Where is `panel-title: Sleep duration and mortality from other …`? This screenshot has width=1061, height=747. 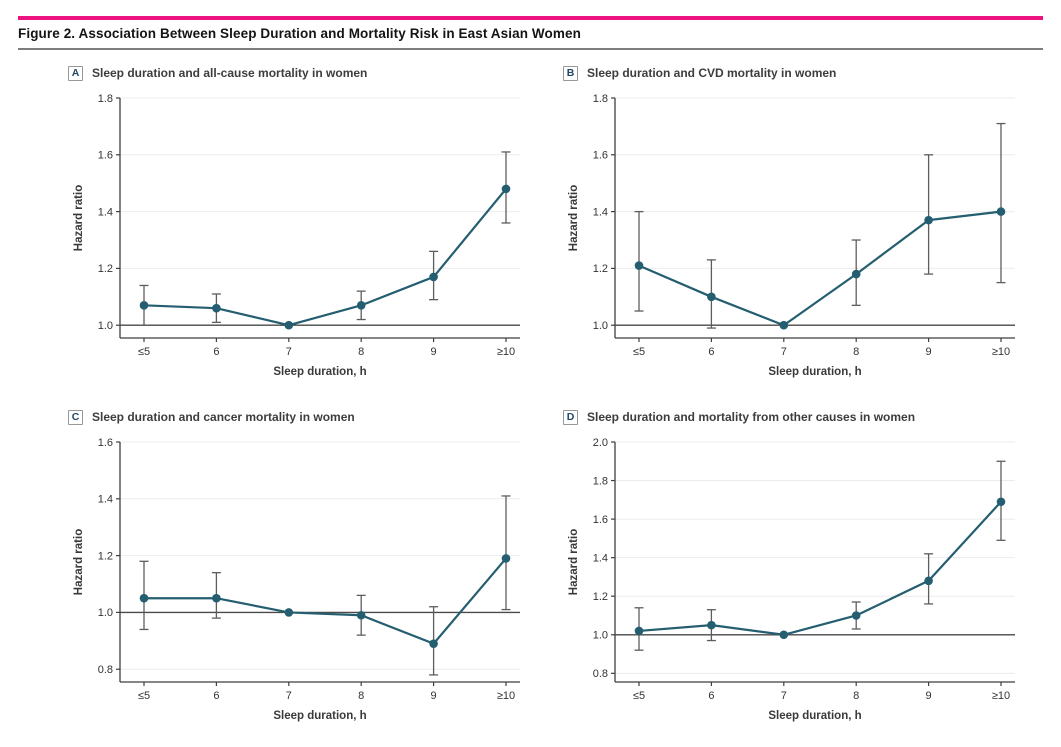 panel-title: Sleep duration and mortality from other … is located at coordinates (751, 417).